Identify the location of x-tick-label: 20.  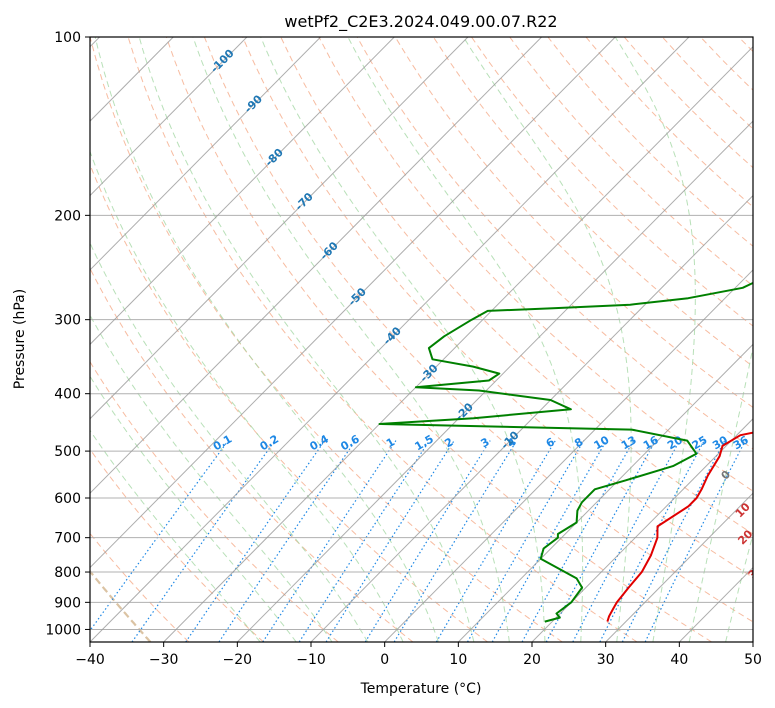
(532, 660).